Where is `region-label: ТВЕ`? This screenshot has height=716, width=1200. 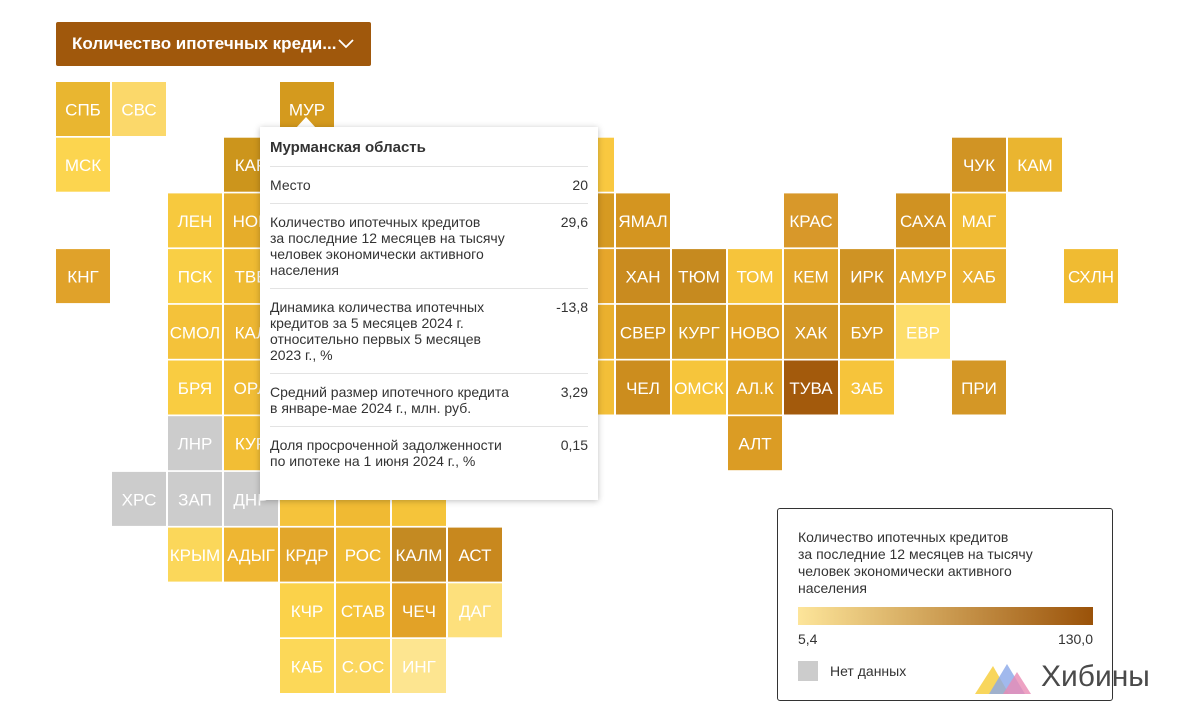 region-label: ТВЕ is located at coordinates (250, 277).